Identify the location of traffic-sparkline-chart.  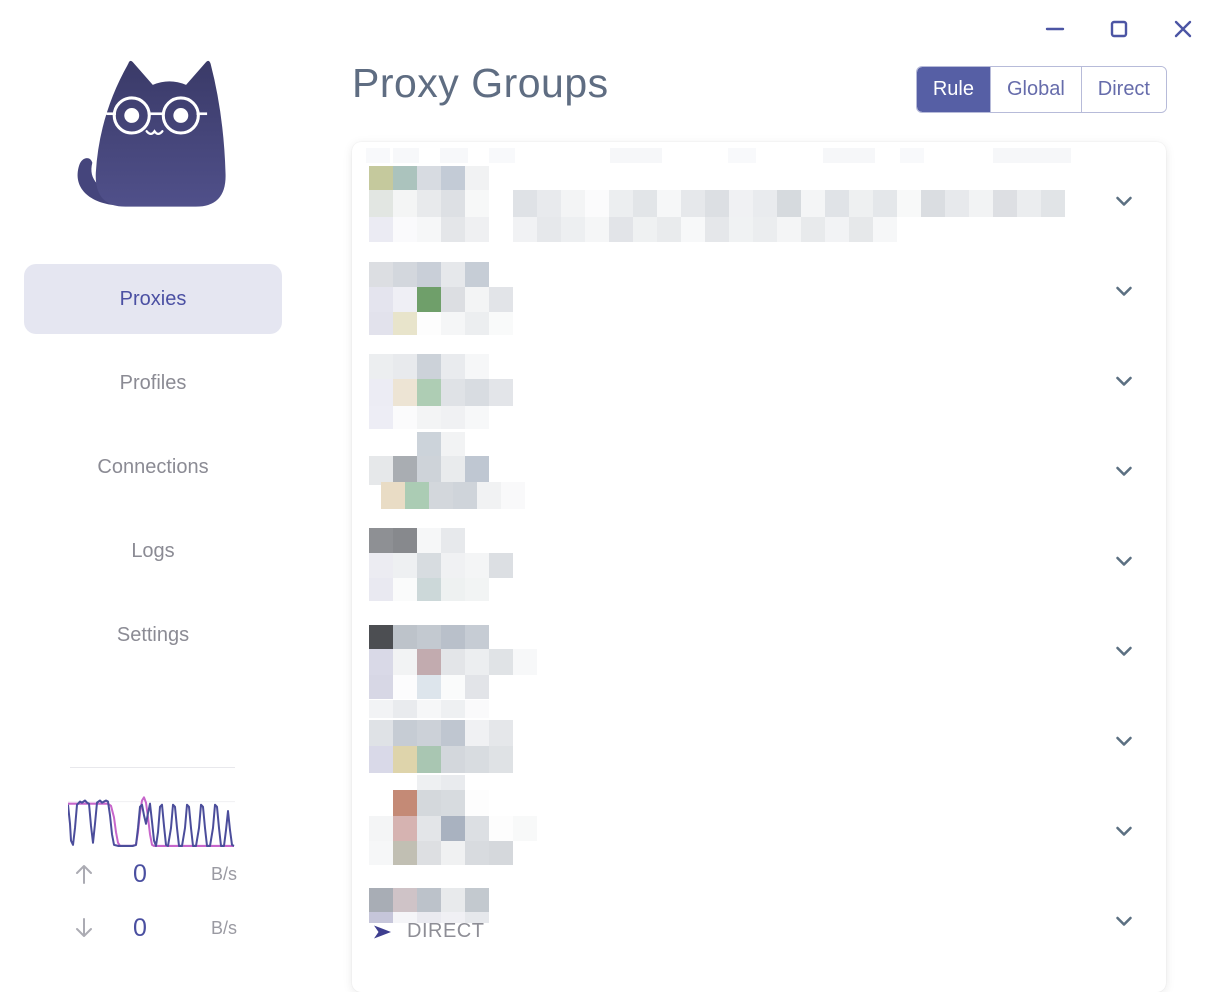
(151, 821).